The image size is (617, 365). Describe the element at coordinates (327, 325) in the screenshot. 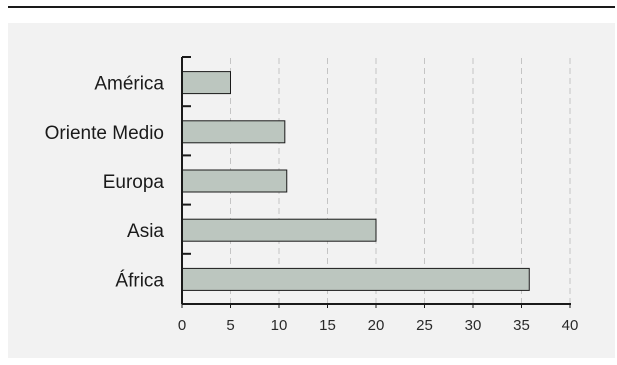

I see `x-tick-label: 15` at that location.